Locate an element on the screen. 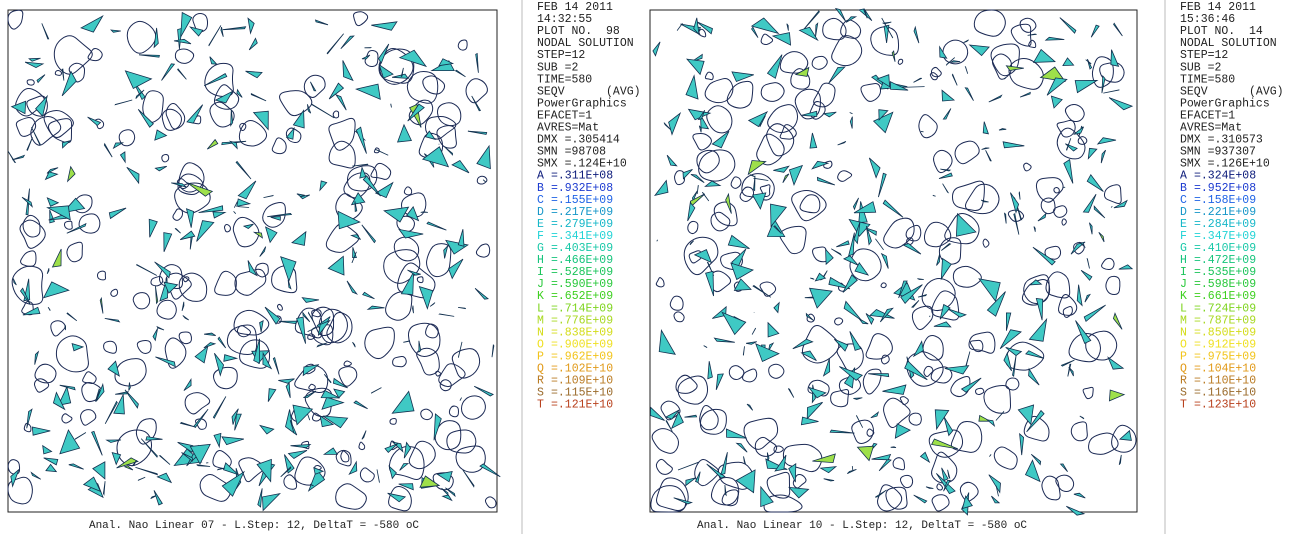 The width and height of the screenshot is (1290, 534). legend-value: =.850E+09 is located at coordinates (1225, 332).